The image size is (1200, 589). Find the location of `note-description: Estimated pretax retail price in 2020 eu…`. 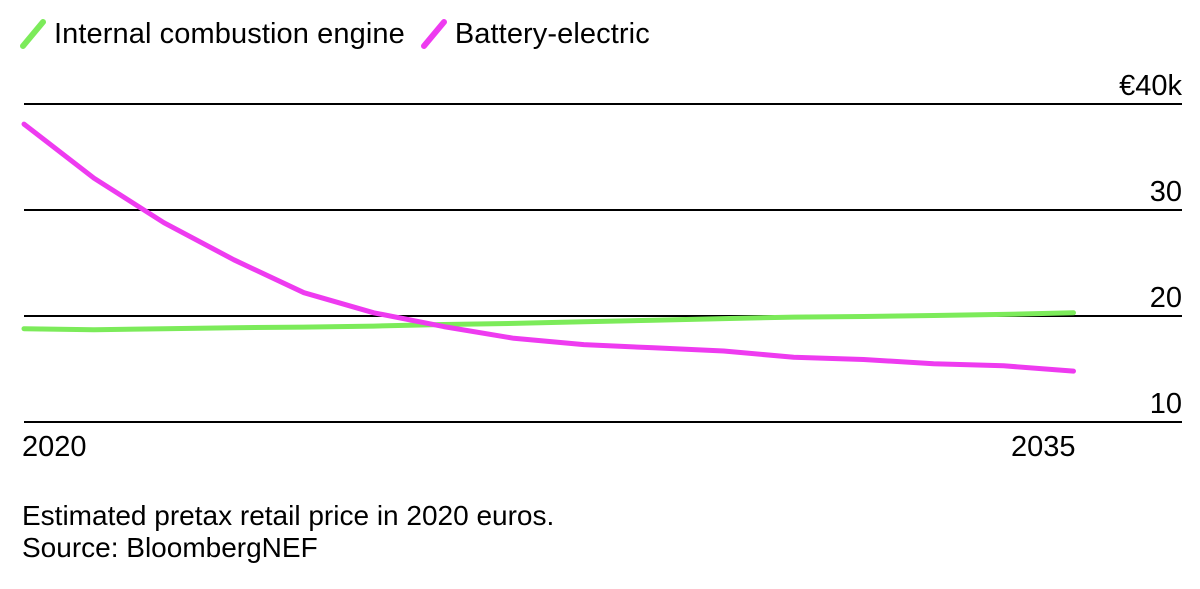

note-description: Estimated pretax retail price in 2020 eu… is located at coordinates (288, 515).